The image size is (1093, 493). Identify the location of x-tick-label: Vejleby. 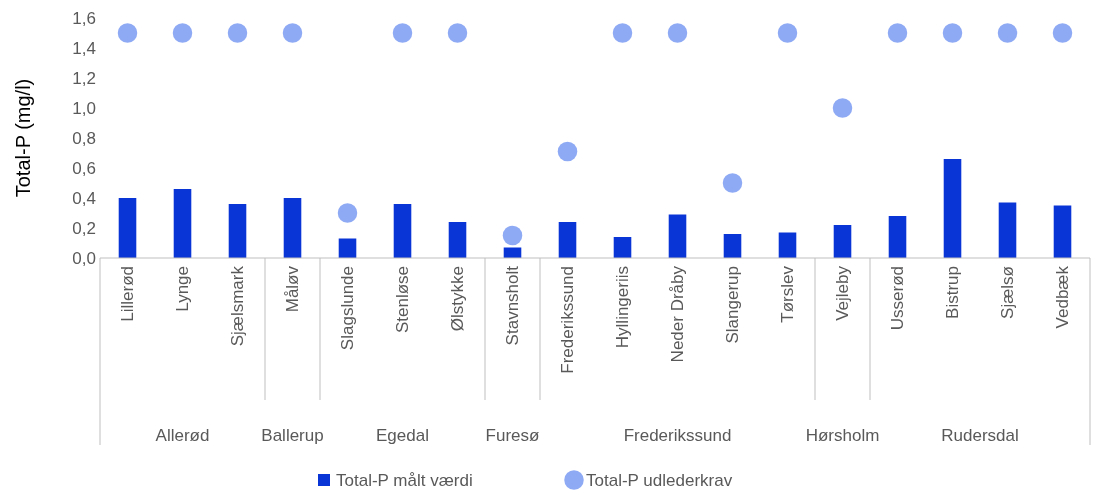
(843, 293).